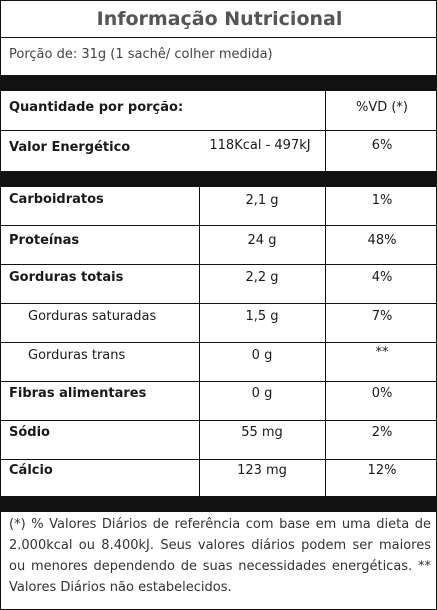 This screenshot has height=610, width=437. I want to click on table-row: Gorduras saturadas 1,5 g 7%, so click(219, 323).